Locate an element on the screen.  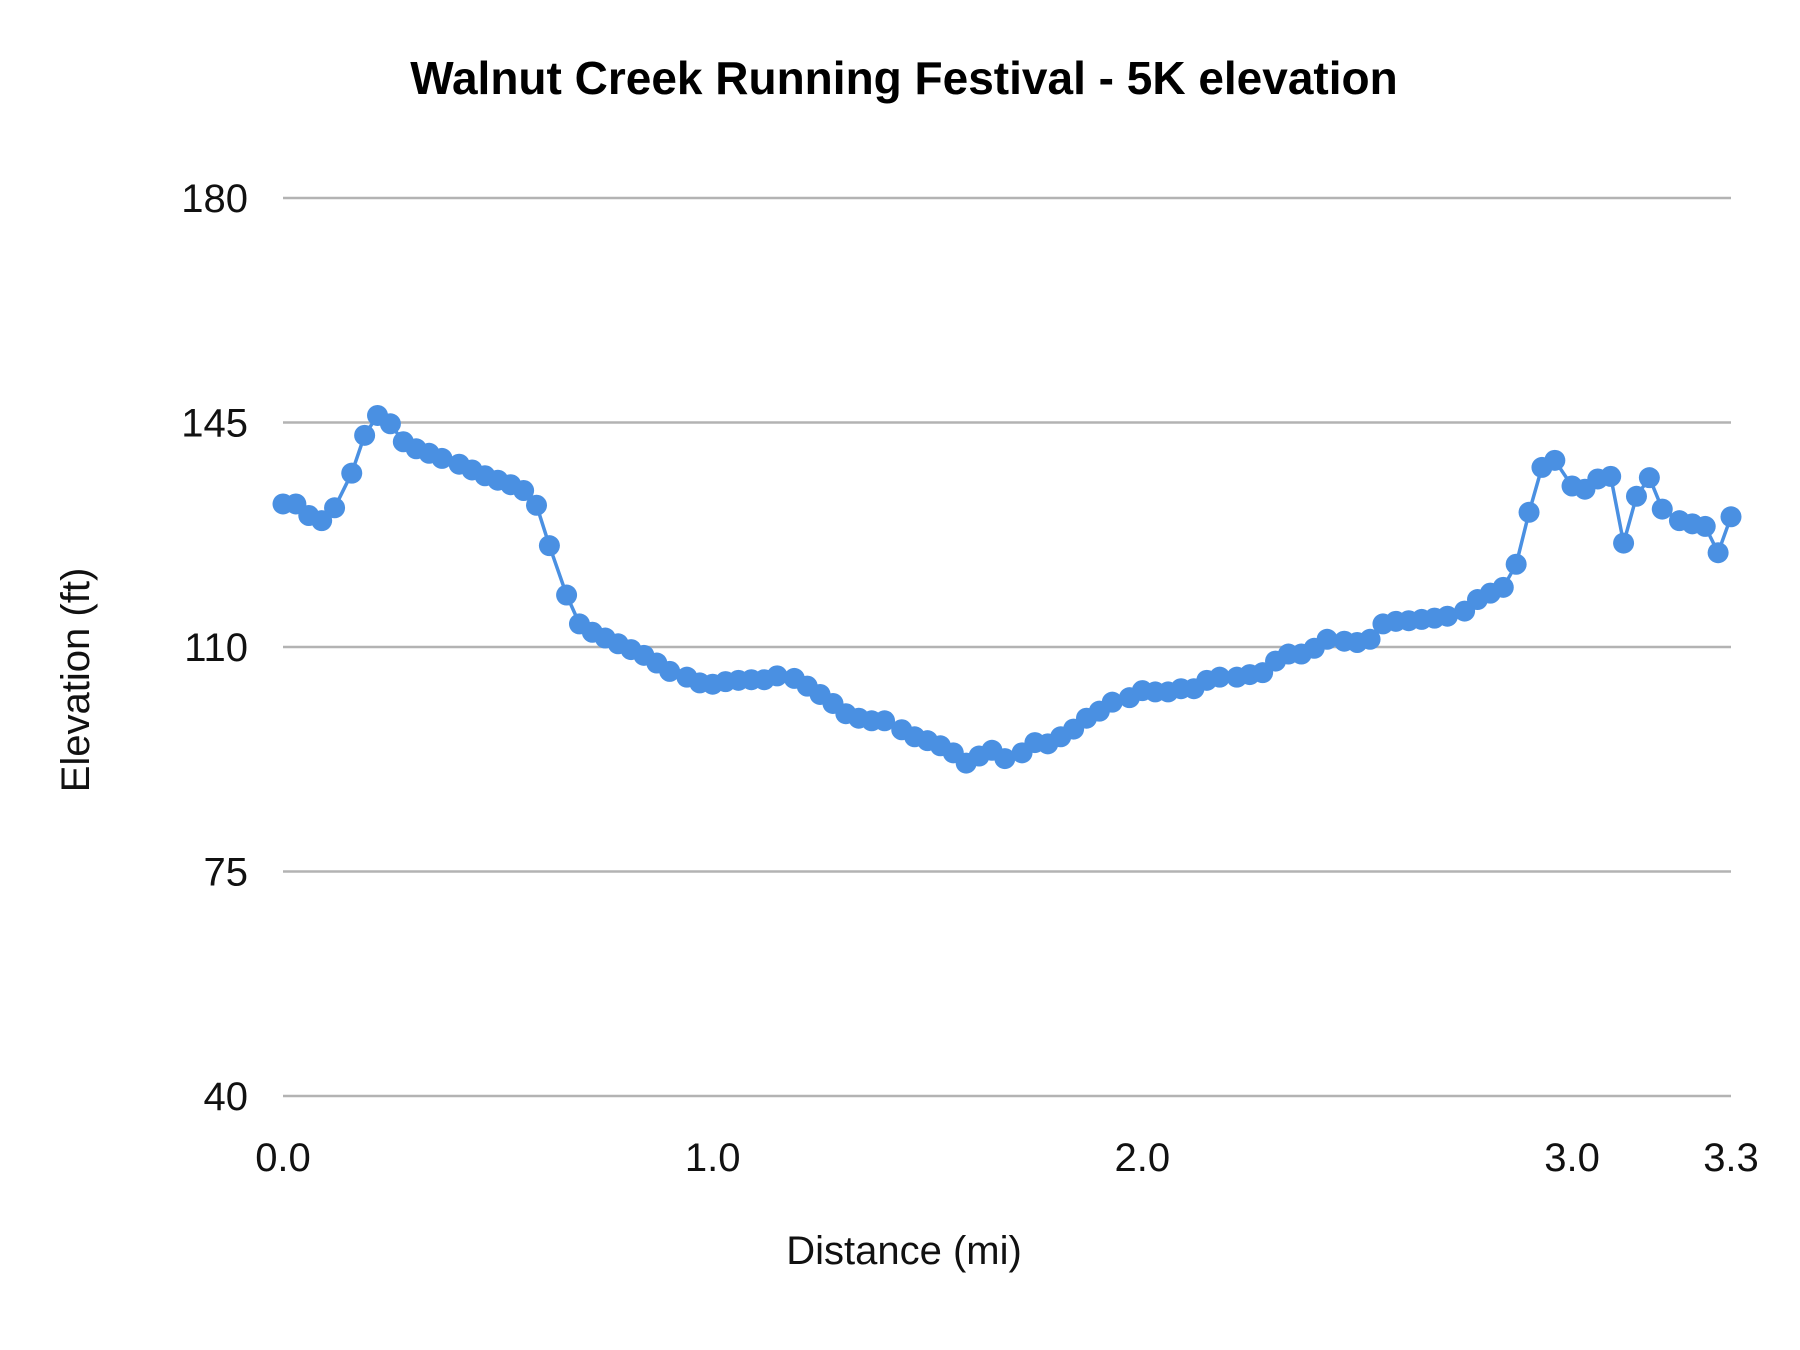
x-tick-label: 1.0 is located at coordinates (713, 1158).